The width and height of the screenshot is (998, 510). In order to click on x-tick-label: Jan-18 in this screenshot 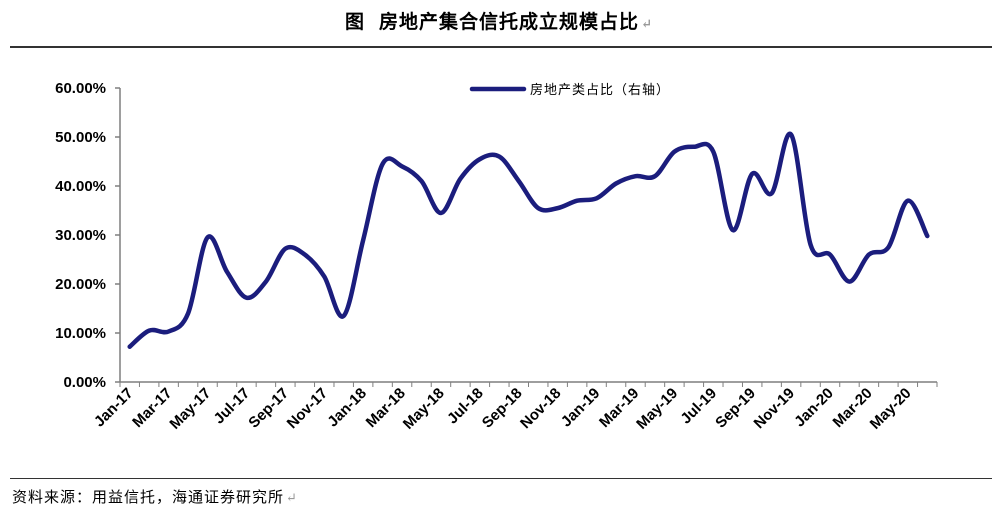, I will do `click(347, 408)`.